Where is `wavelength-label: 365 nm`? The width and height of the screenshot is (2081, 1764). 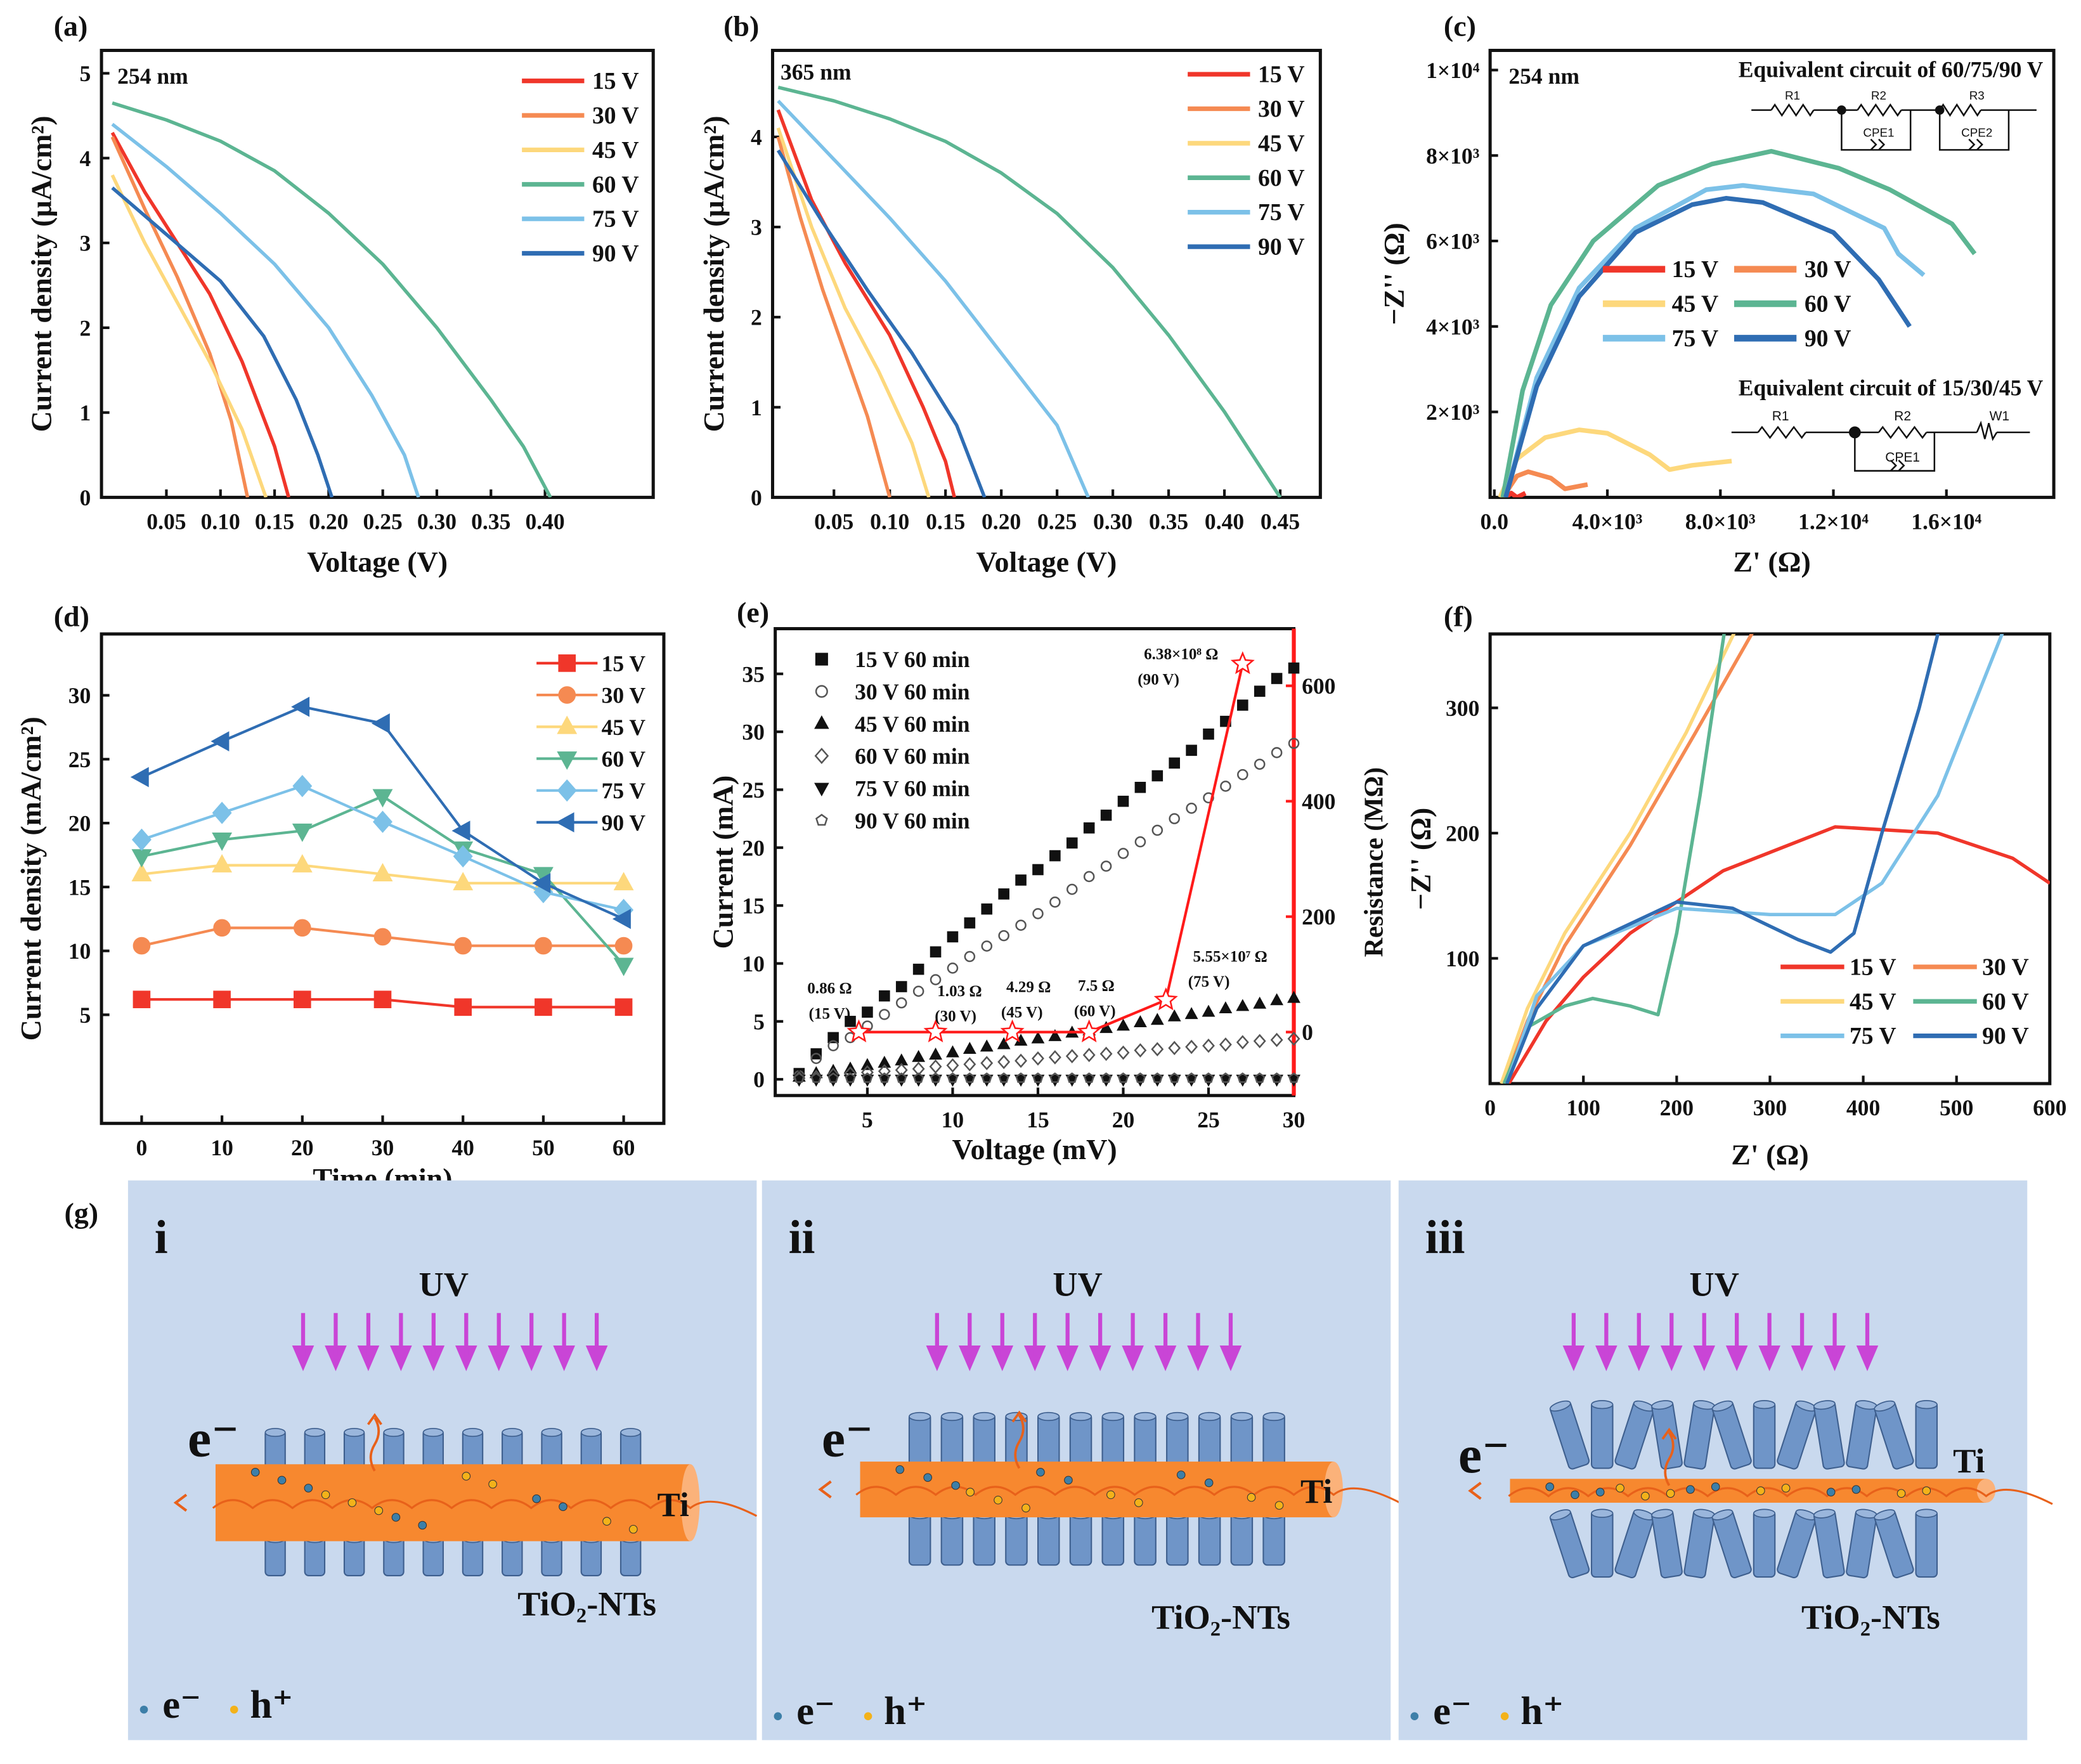 wavelength-label: 365 nm is located at coordinates (817, 72).